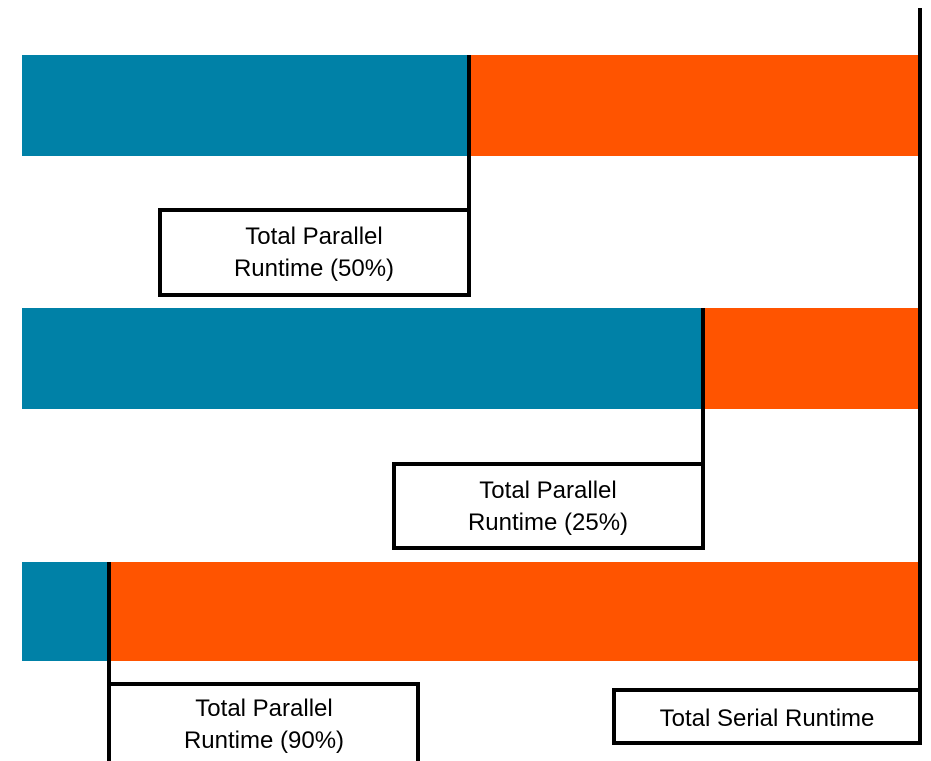 This screenshot has height=761, width=931. What do you see at coordinates (264, 740) in the screenshot?
I see `callout-3-label-line2: Runtime (90%)` at bounding box center [264, 740].